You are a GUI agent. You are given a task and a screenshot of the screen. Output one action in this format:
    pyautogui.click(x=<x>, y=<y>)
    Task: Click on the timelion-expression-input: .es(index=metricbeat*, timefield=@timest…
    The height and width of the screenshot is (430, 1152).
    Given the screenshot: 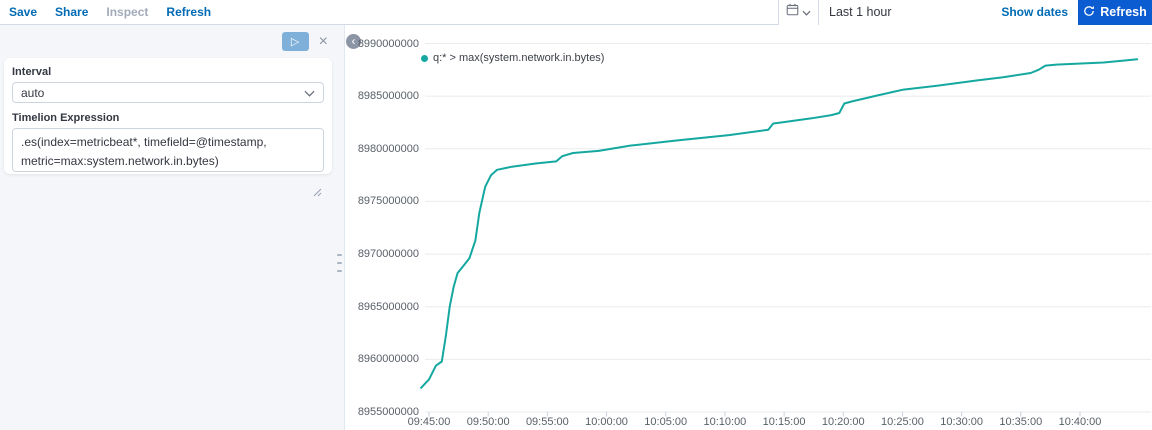 What is the action you would take?
    pyautogui.click(x=168, y=150)
    